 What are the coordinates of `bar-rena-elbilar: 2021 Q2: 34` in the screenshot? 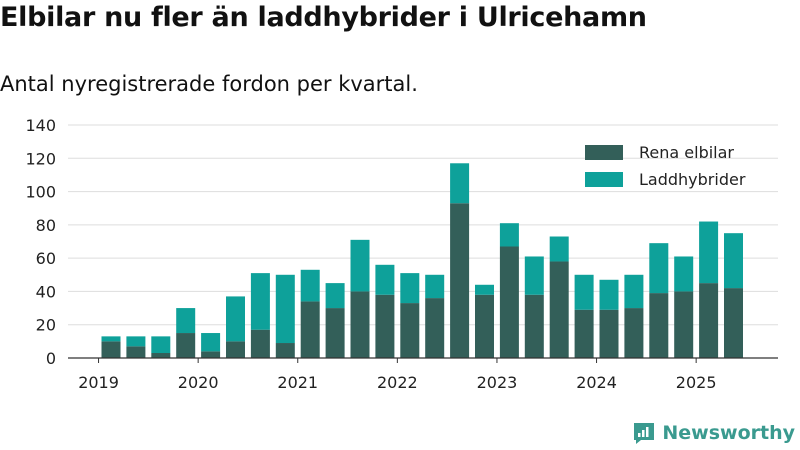 It's located at (310, 329).